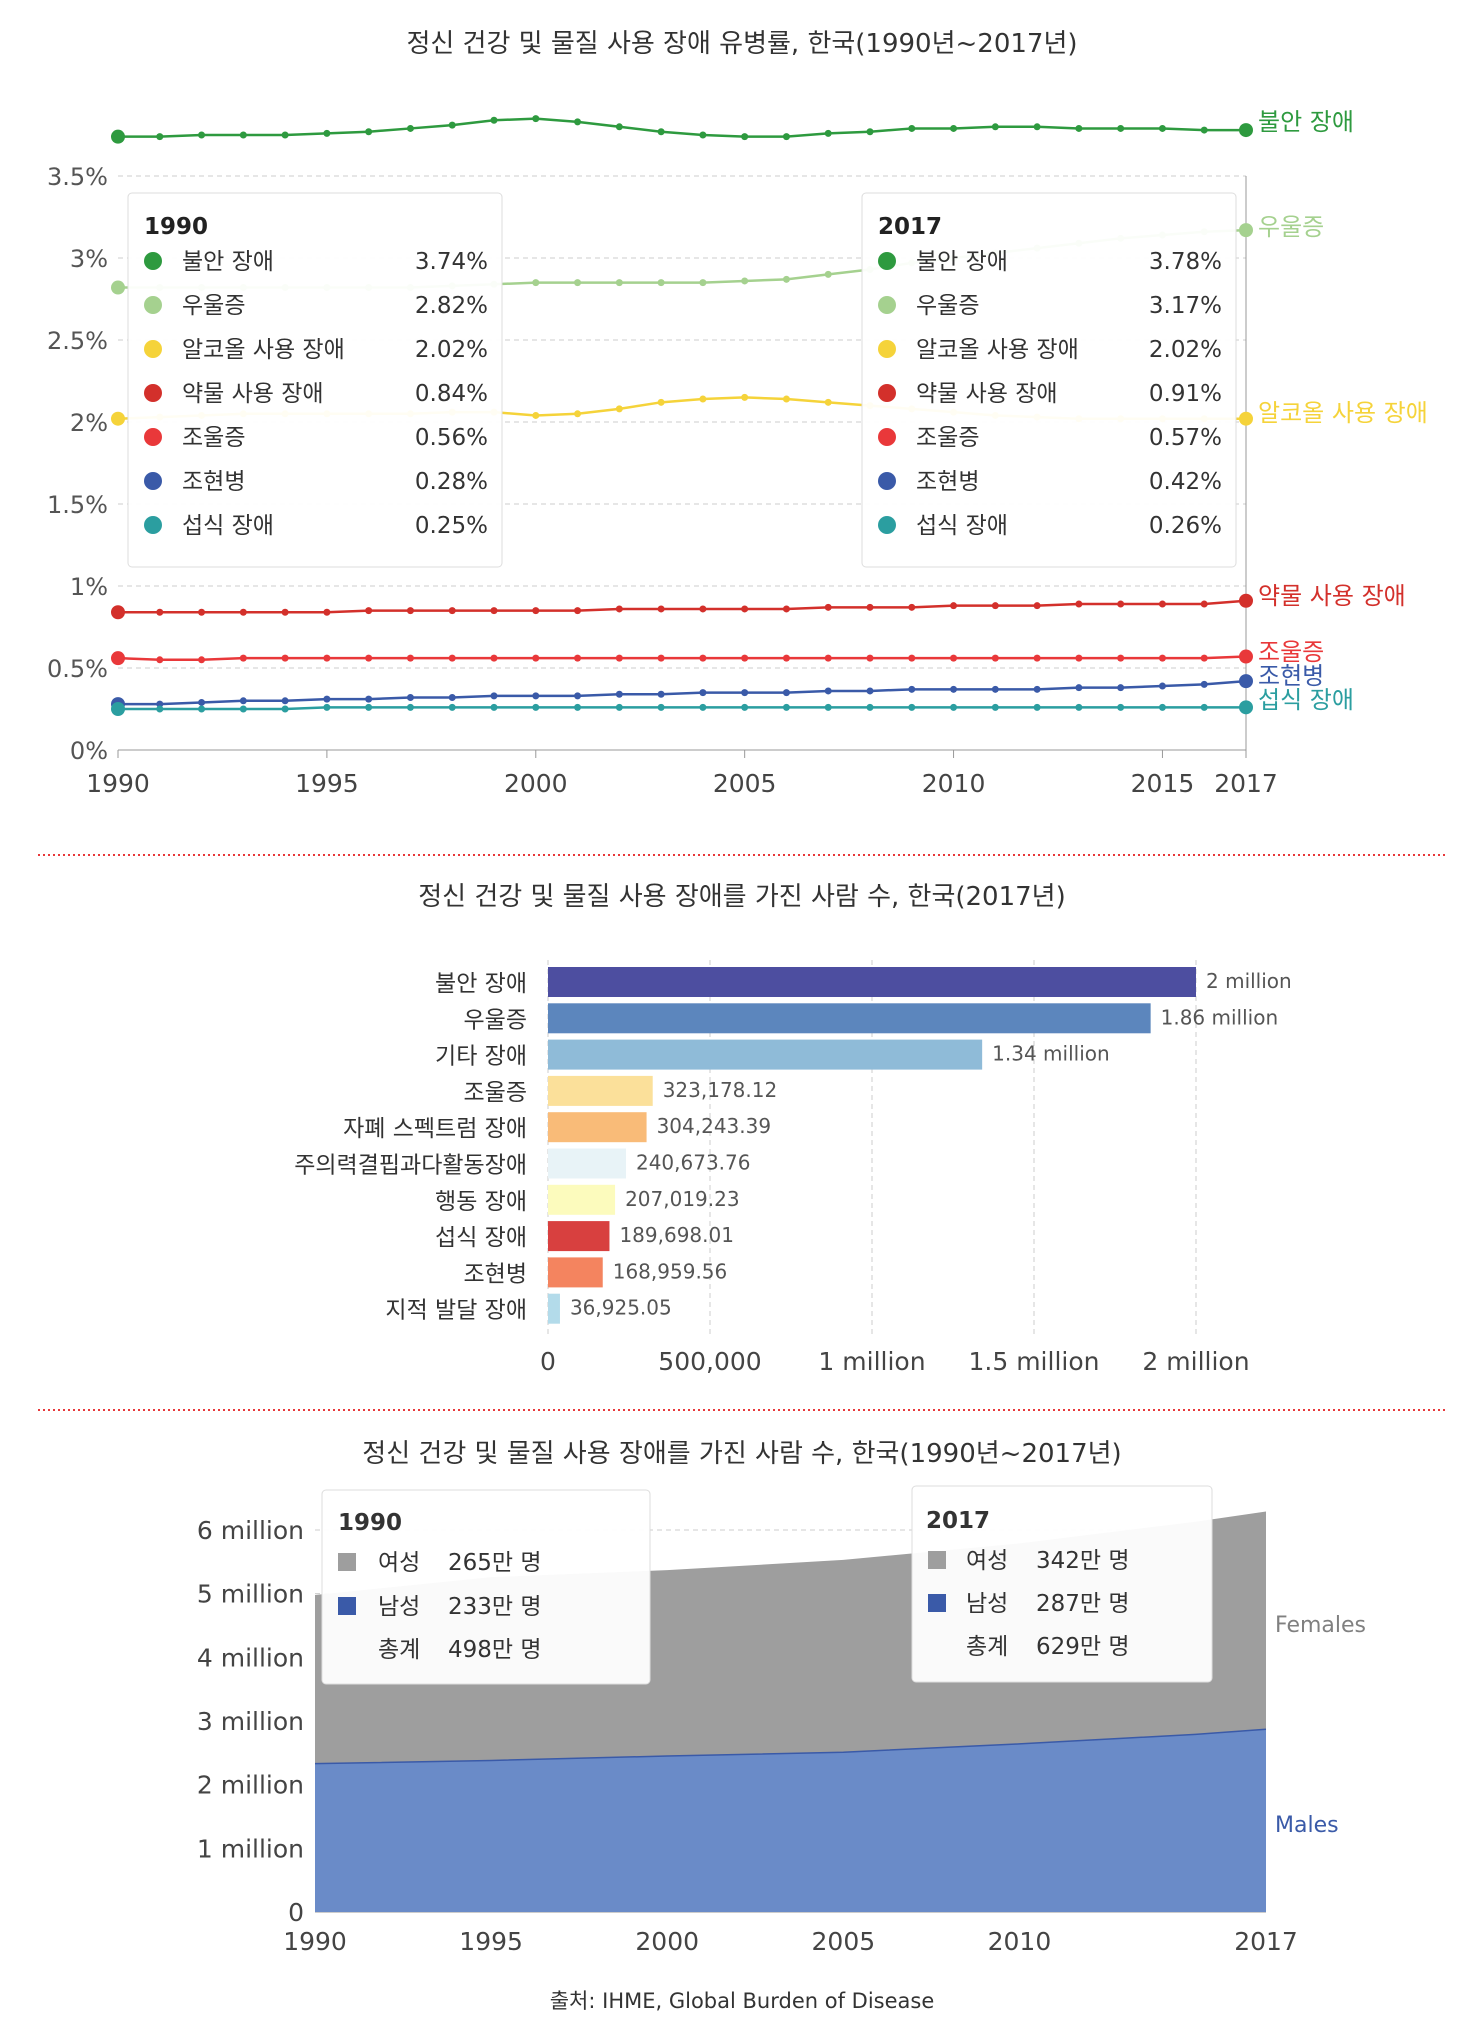 This screenshot has width=1484, height=2028. What do you see at coordinates (347, 1562) in the screenshot?
I see `legend-1990-female-swatch` at bounding box center [347, 1562].